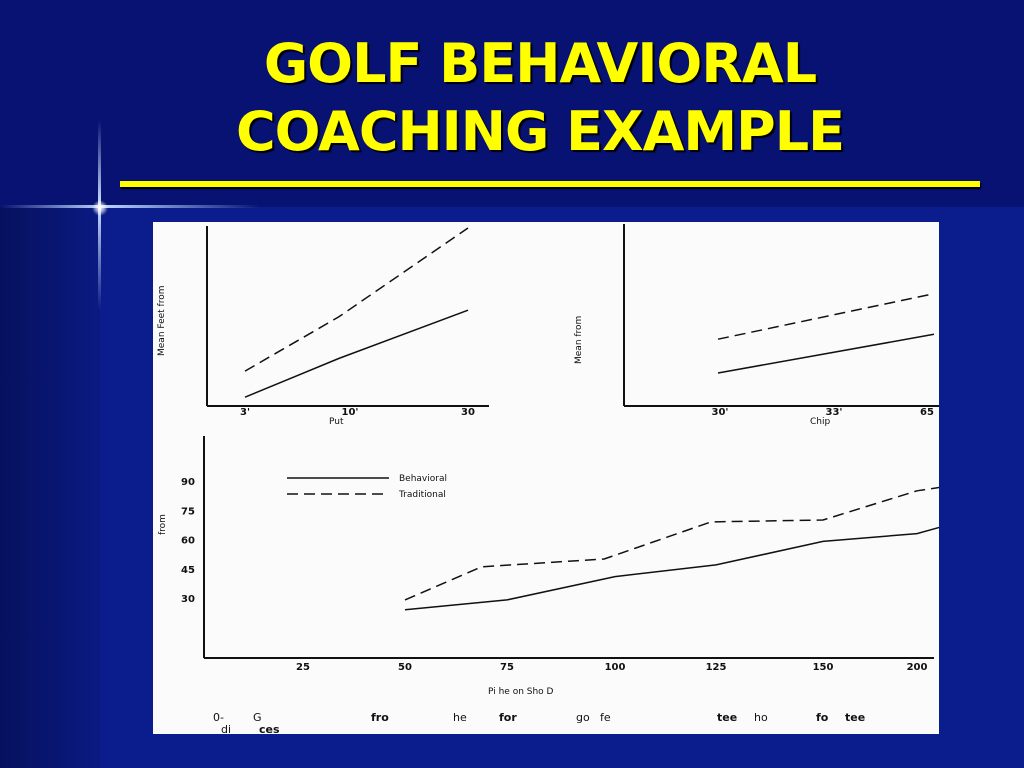  What do you see at coordinates (405, 667) in the screenshot?
I see `pitch-x-tick-1: 50` at bounding box center [405, 667].